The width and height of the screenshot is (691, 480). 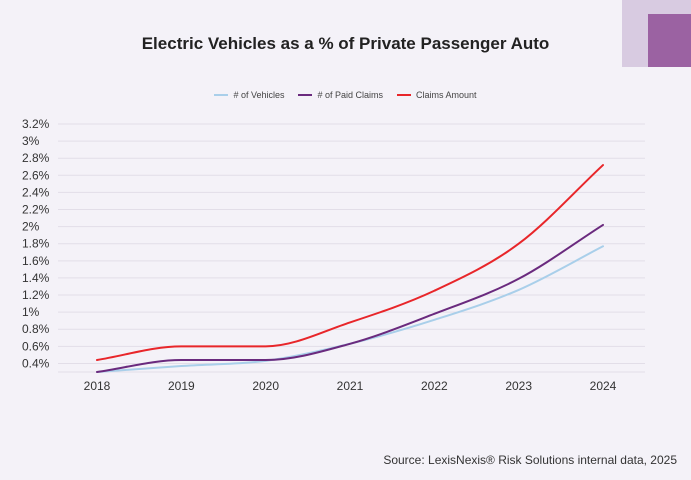 What do you see at coordinates (36, 124) in the screenshot?
I see `y-tick-label: 3.2%` at bounding box center [36, 124].